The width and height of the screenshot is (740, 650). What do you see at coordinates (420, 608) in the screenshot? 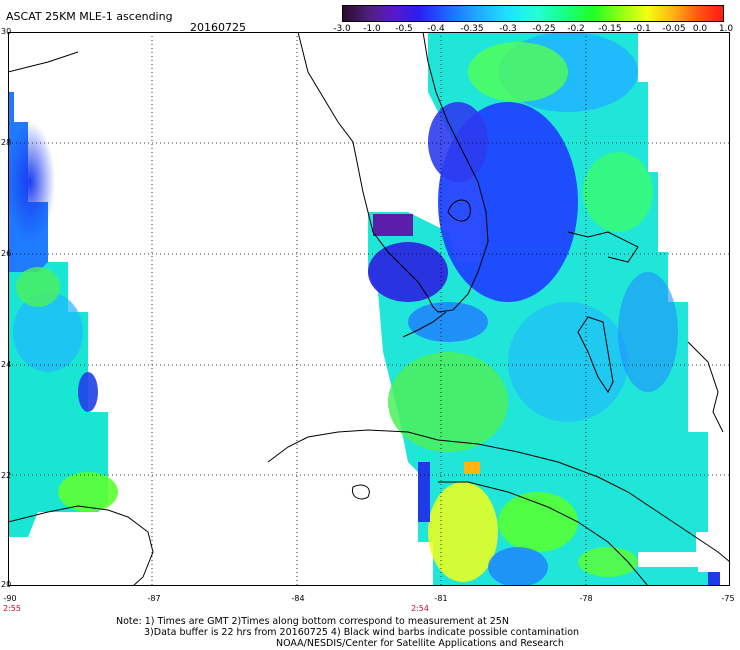
I see `time-label: 2:54` at bounding box center [420, 608].